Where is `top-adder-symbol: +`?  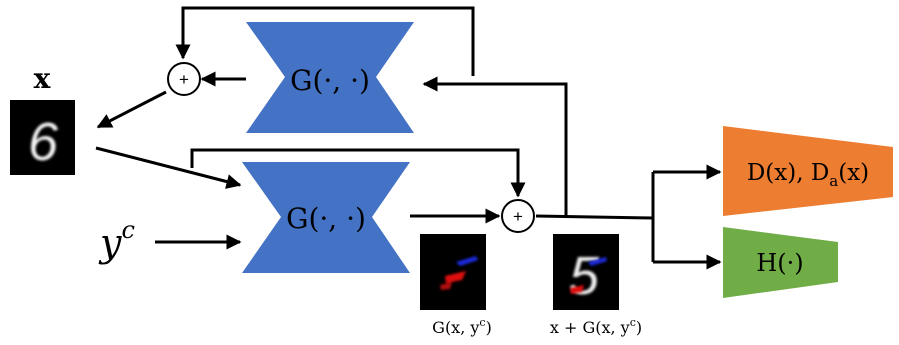 top-adder-symbol: + is located at coordinates (184, 79).